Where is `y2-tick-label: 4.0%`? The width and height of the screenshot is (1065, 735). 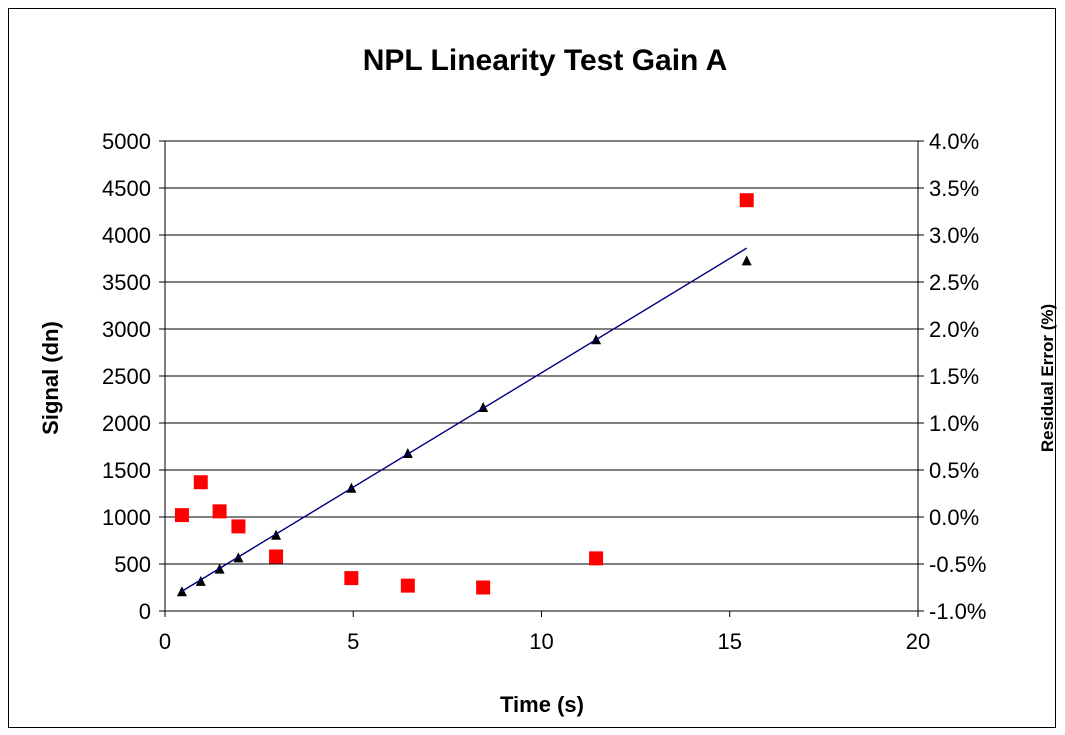 y2-tick-label: 4.0% is located at coordinates (954, 141).